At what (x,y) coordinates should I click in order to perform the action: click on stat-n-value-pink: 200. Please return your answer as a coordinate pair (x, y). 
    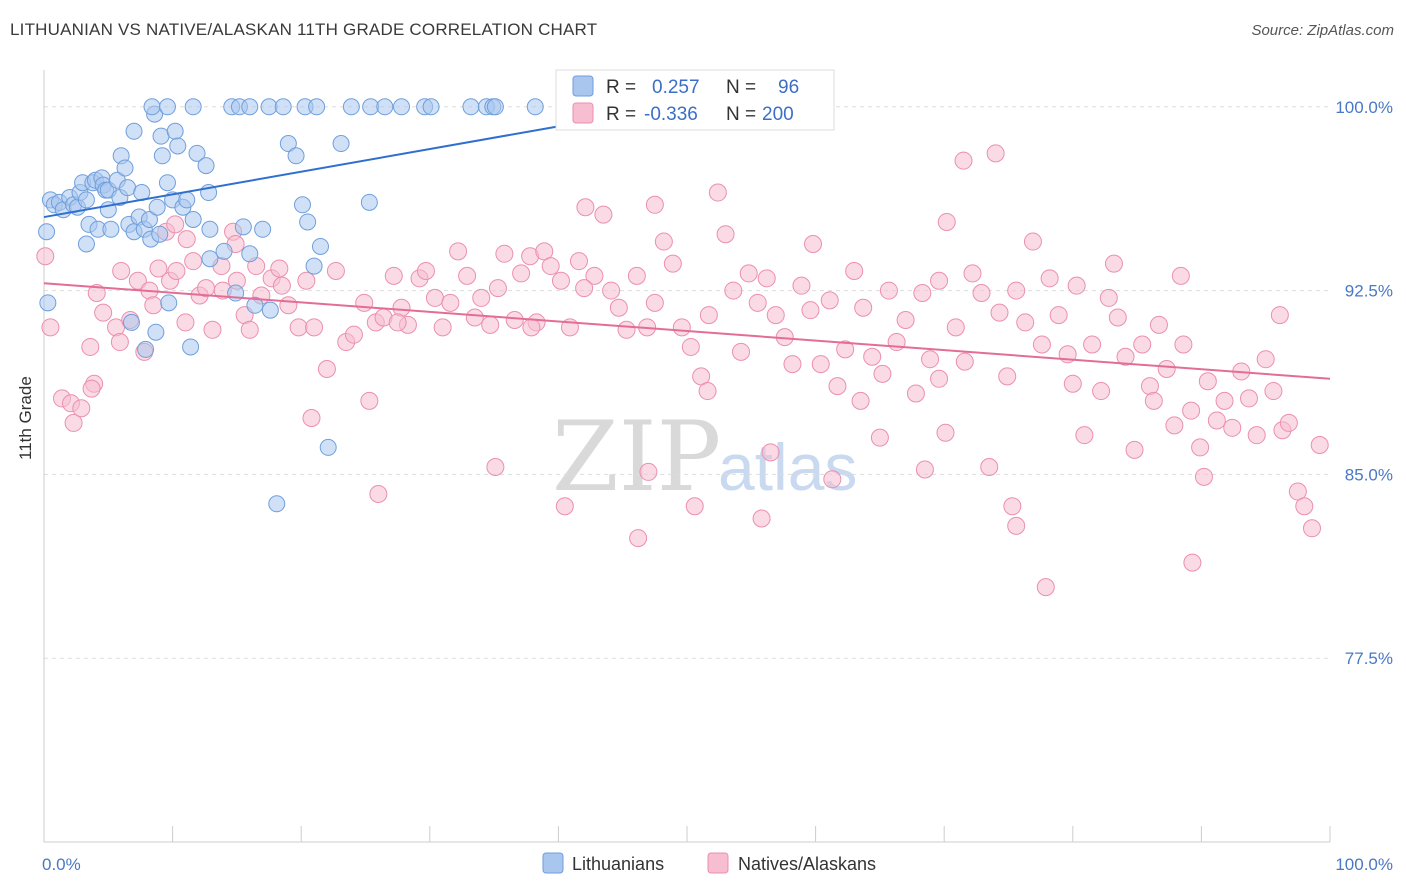
    Looking at the image, I should click on (778, 114).